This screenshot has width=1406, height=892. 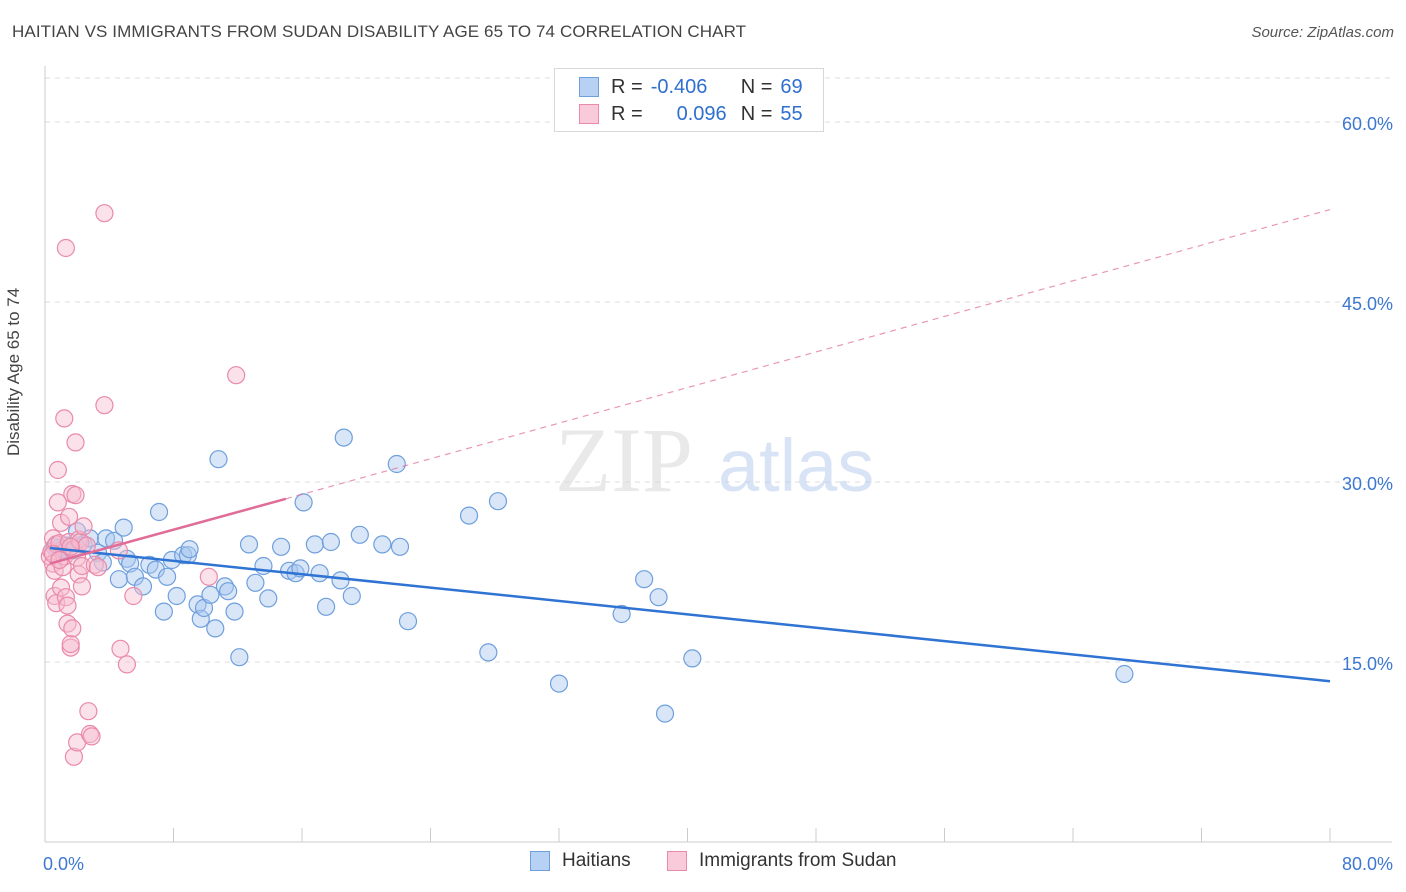 What do you see at coordinates (677, 861) in the screenshot?
I see `legend-swatch-pink` at bounding box center [677, 861].